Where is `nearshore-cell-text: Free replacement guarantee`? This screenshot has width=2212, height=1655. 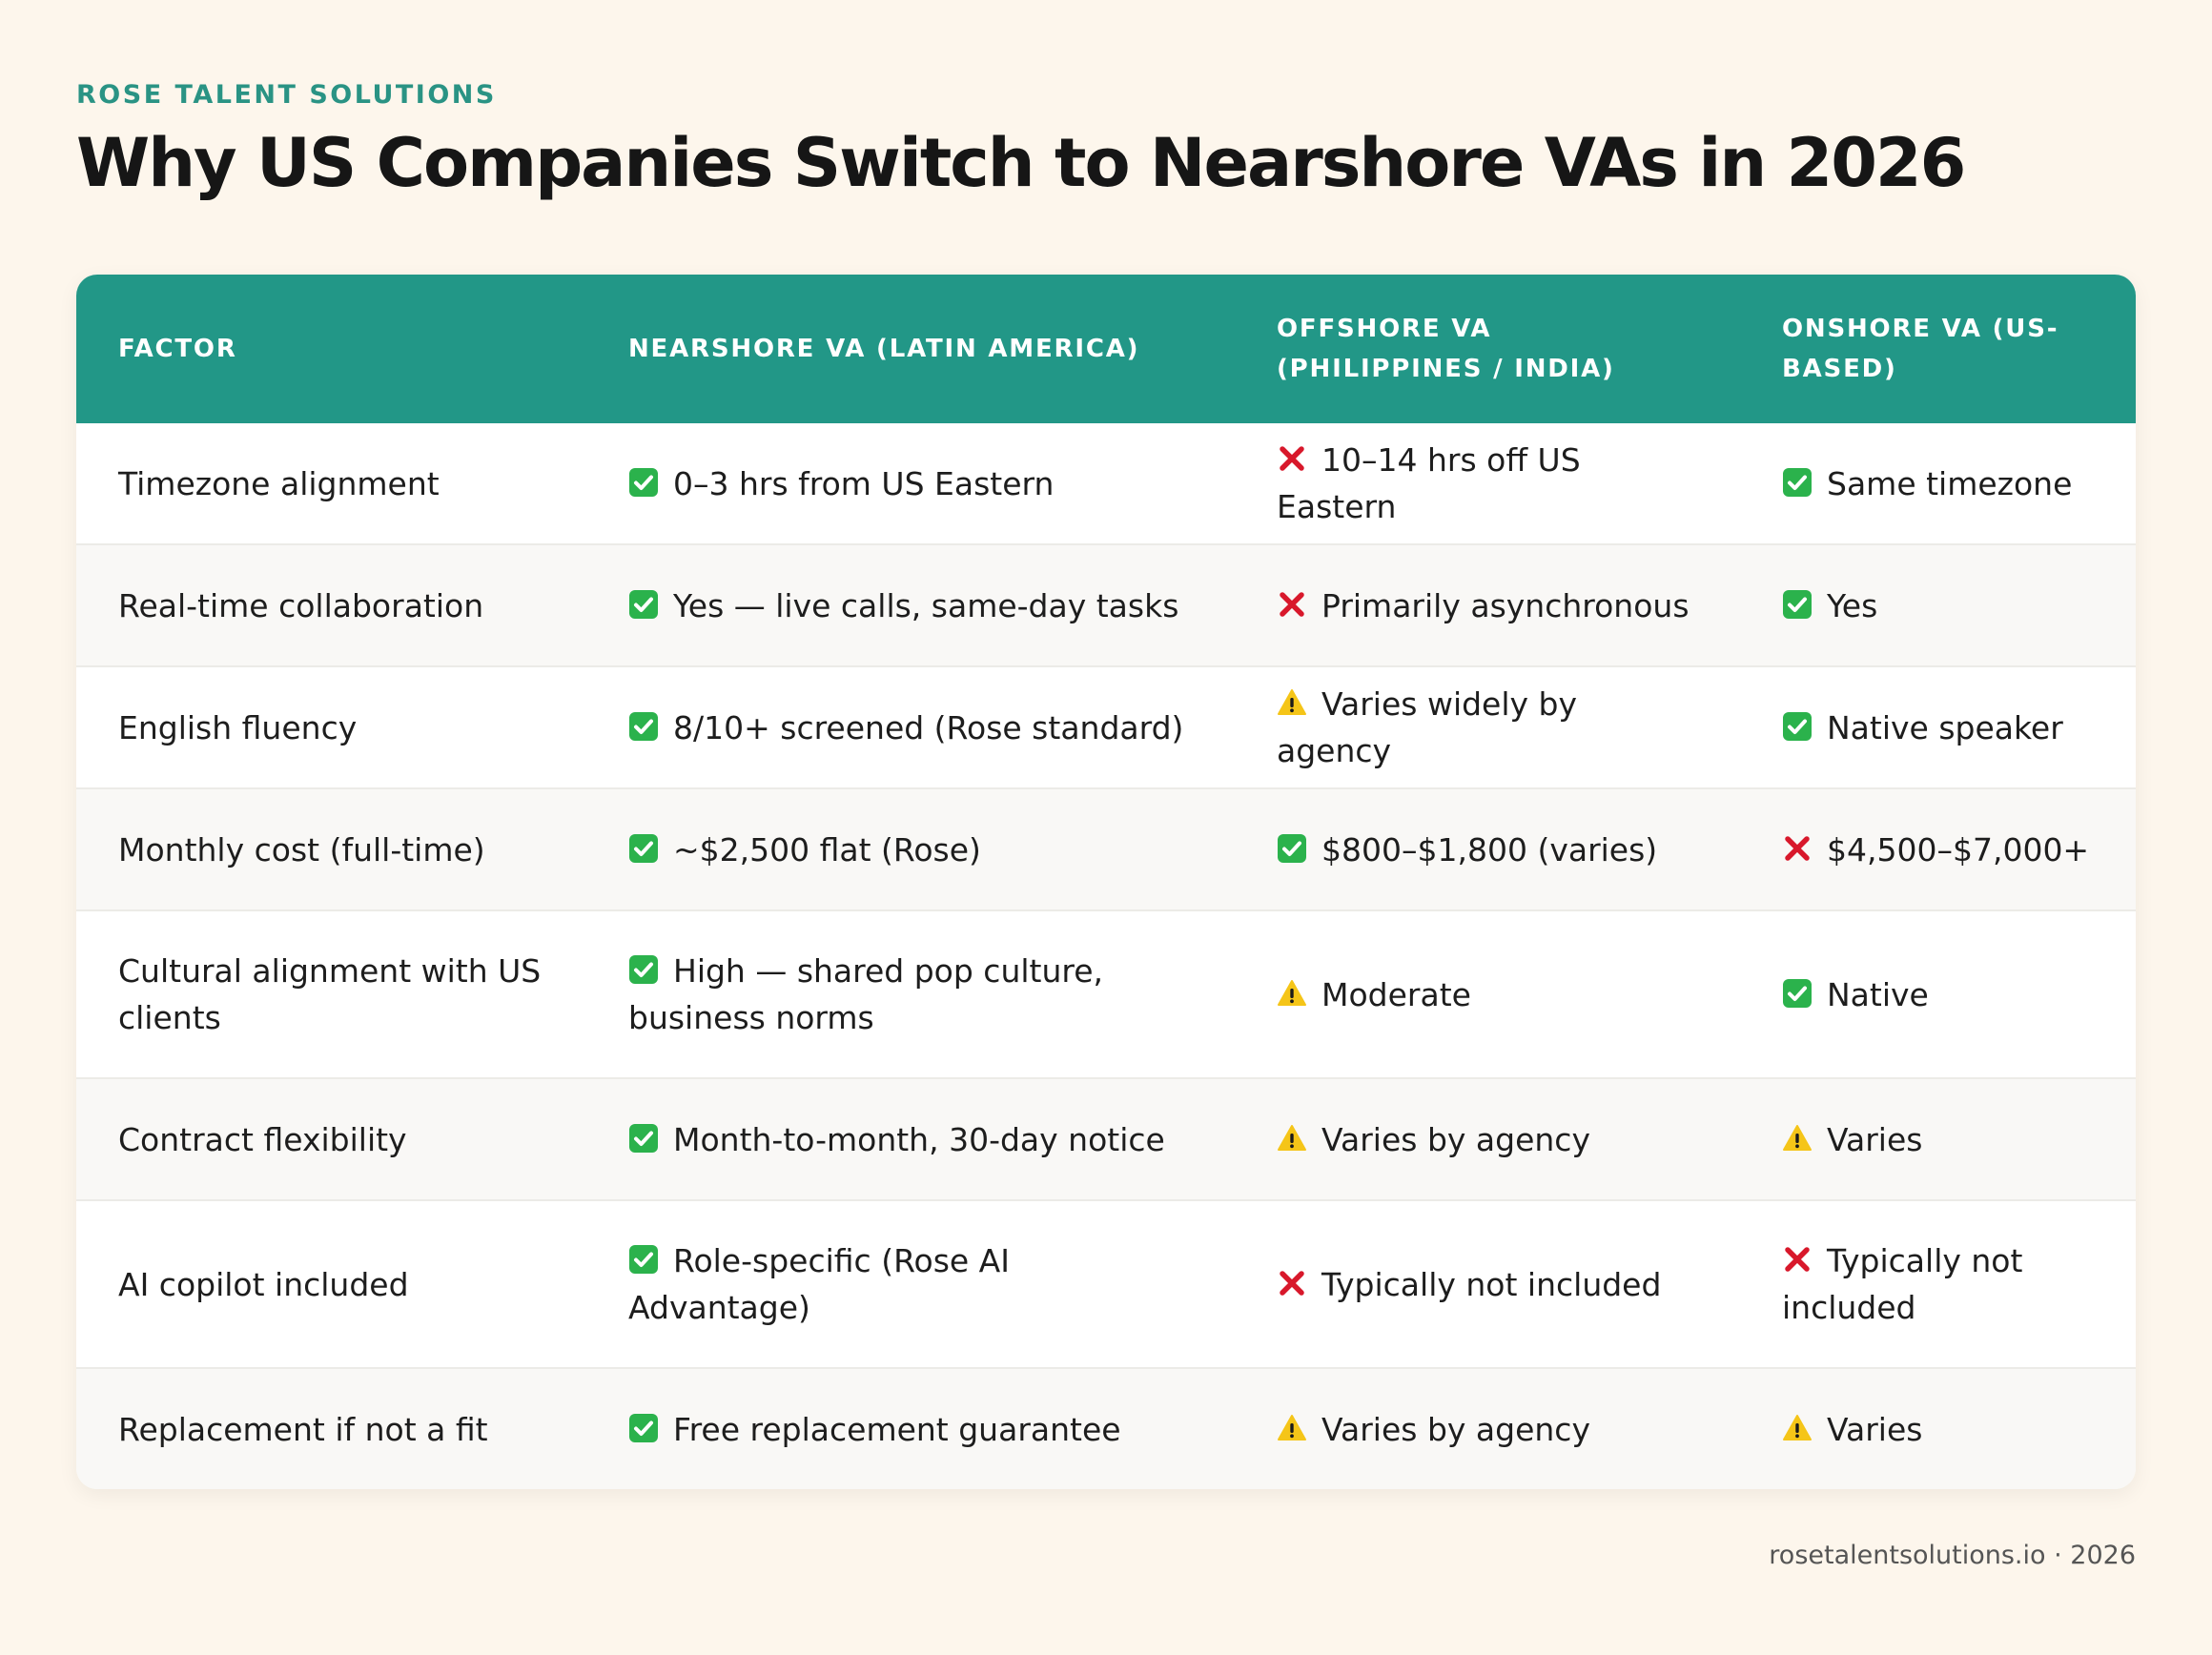
nearshore-cell-text: Free replacement guarantee is located at coordinates (897, 1429).